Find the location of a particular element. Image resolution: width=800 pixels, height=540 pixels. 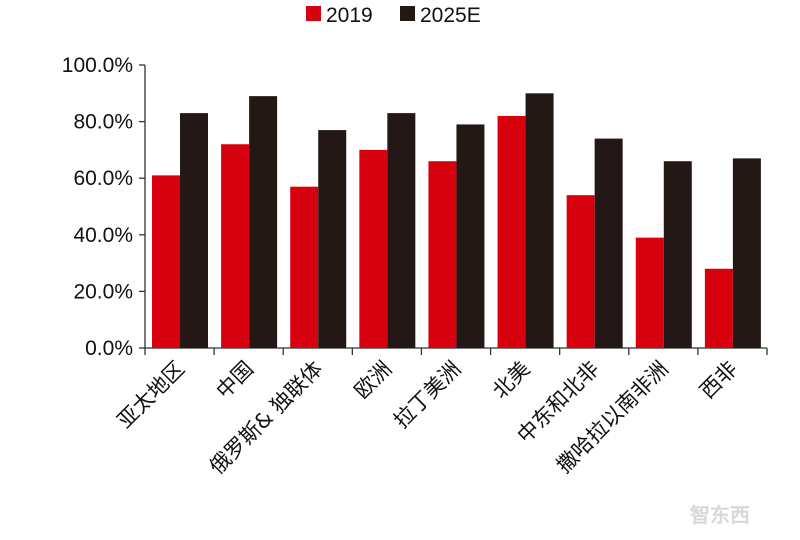

legend-label-2019: 2019 is located at coordinates (349, 15).